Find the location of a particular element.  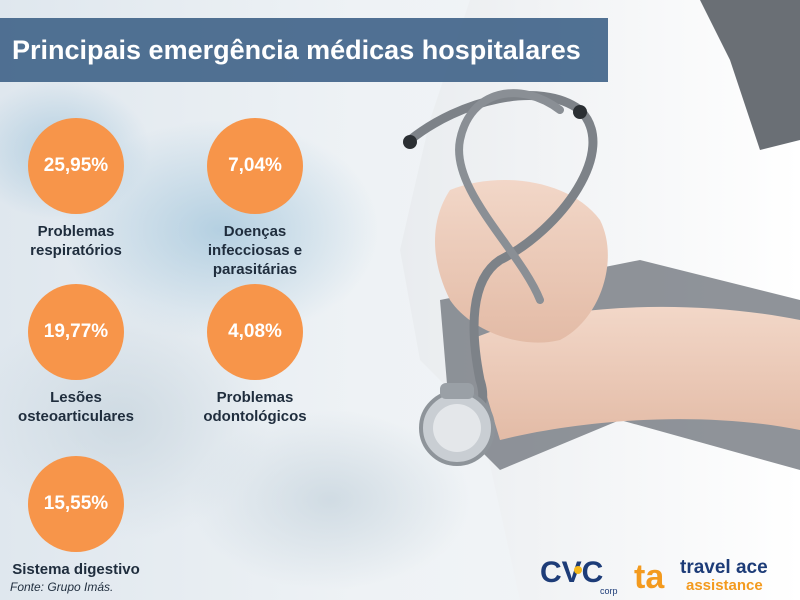

stat-digestive: 15,55% Sistema digestivo is located at coordinates (88, 517).